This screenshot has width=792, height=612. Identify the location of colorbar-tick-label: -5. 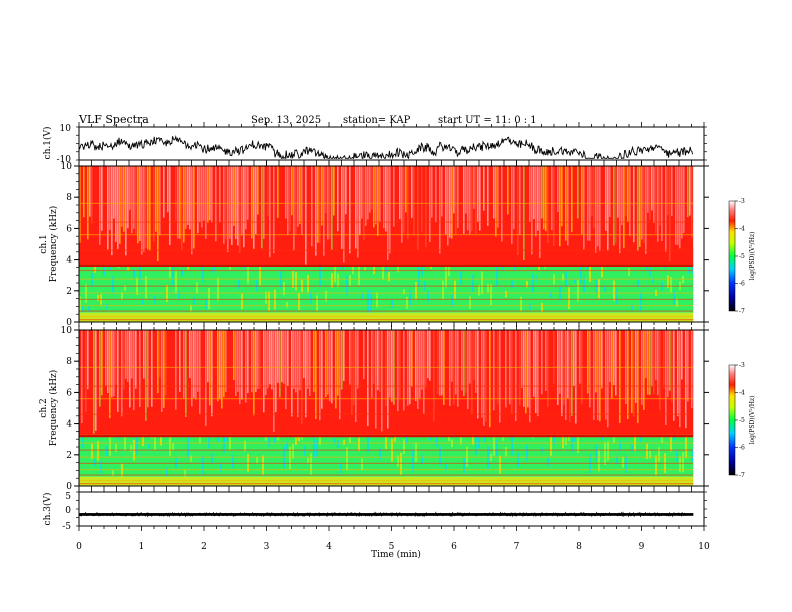
(742, 420).